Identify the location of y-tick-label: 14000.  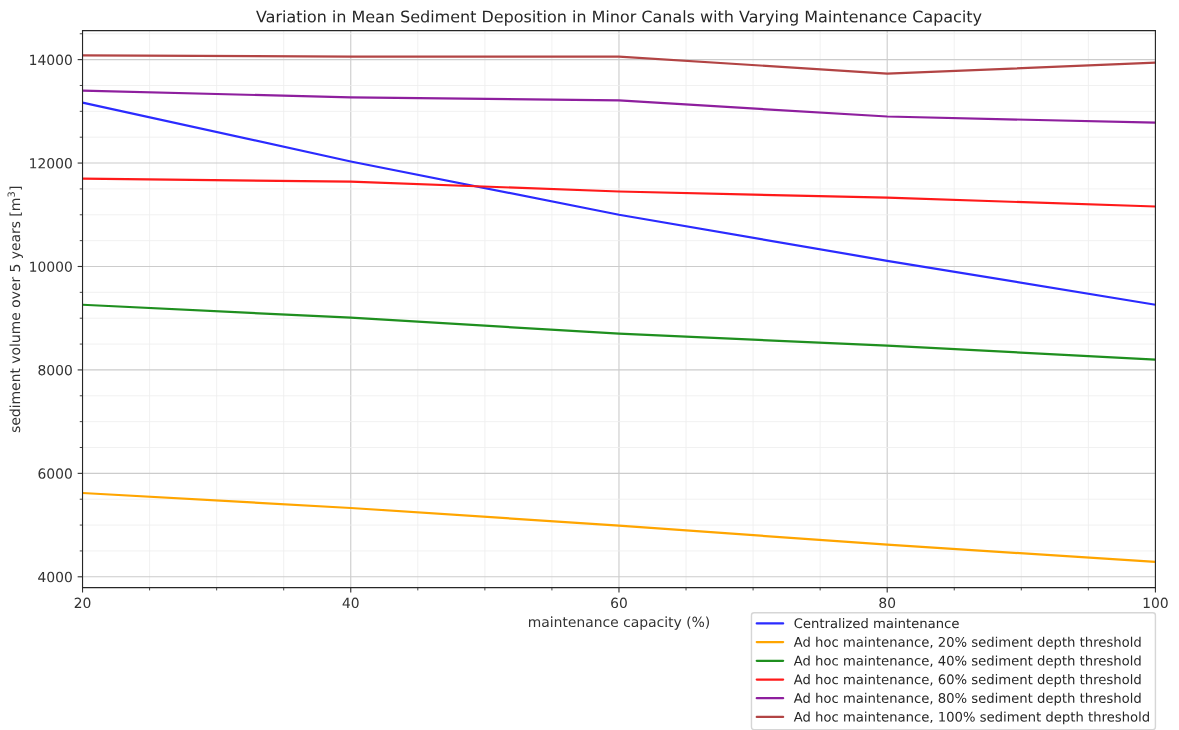
(51, 60).